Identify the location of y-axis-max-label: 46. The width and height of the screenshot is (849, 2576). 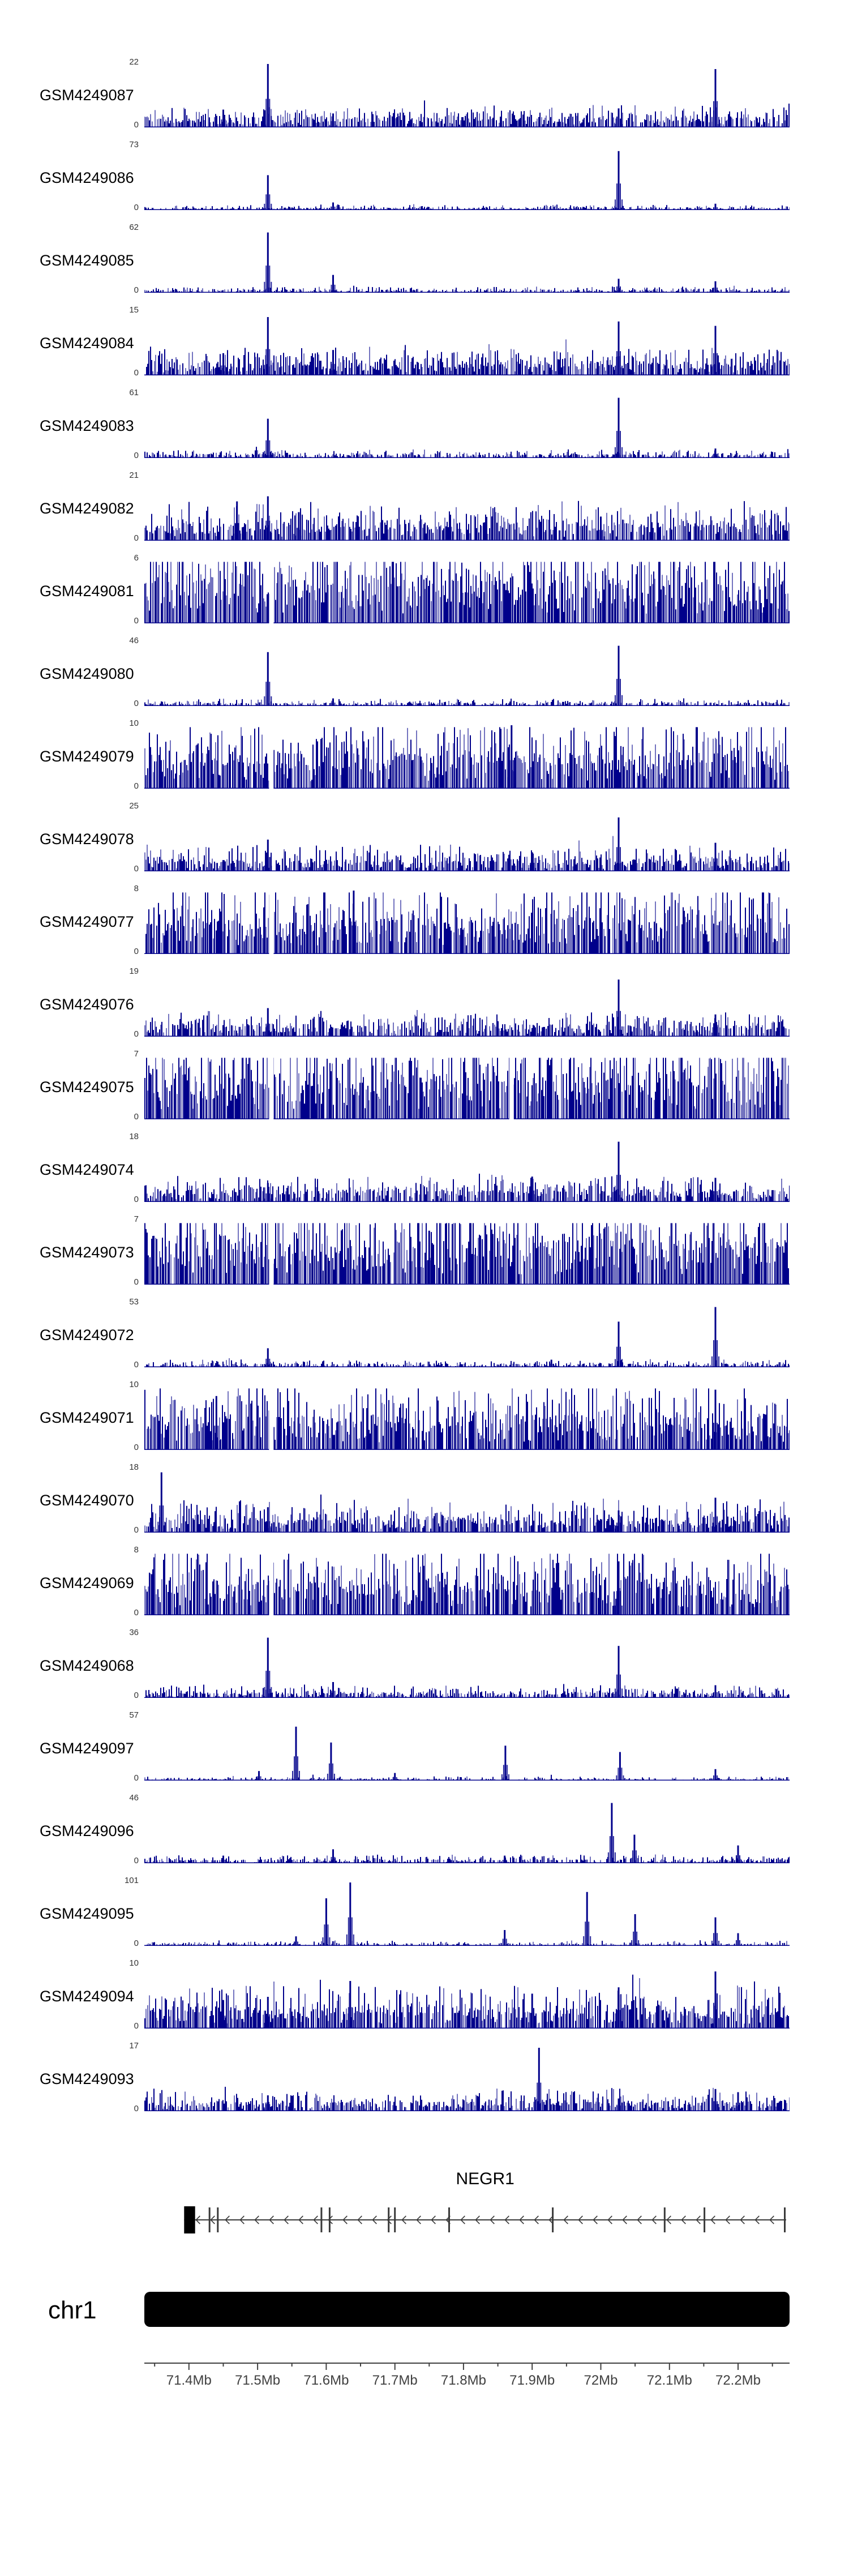
(134, 640).